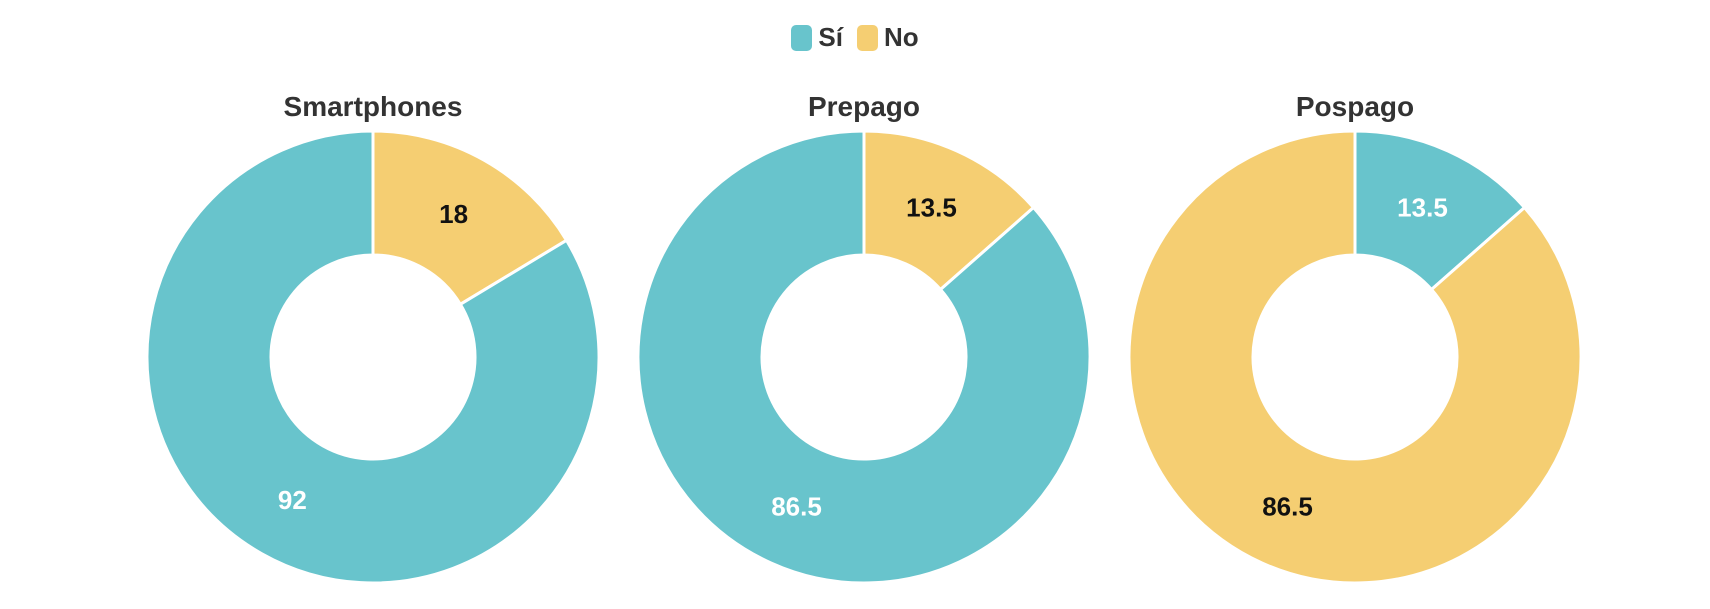 The width and height of the screenshot is (1710, 609). What do you see at coordinates (1287, 506) in the screenshot?
I see `data-label-no: 86.5` at bounding box center [1287, 506].